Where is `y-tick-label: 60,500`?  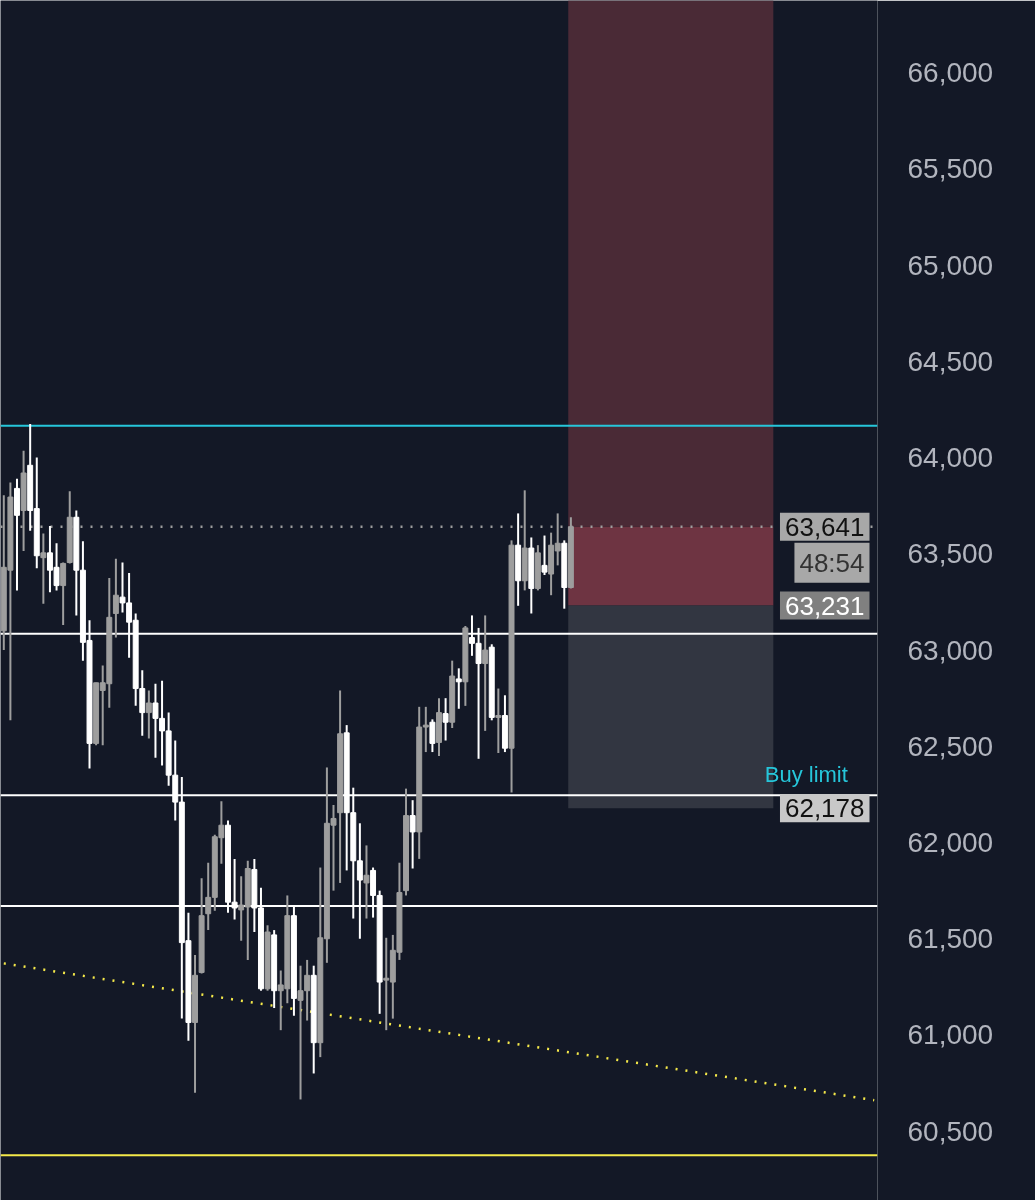
y-tick-label: 60,500 is located at coordinates (950, 1131).